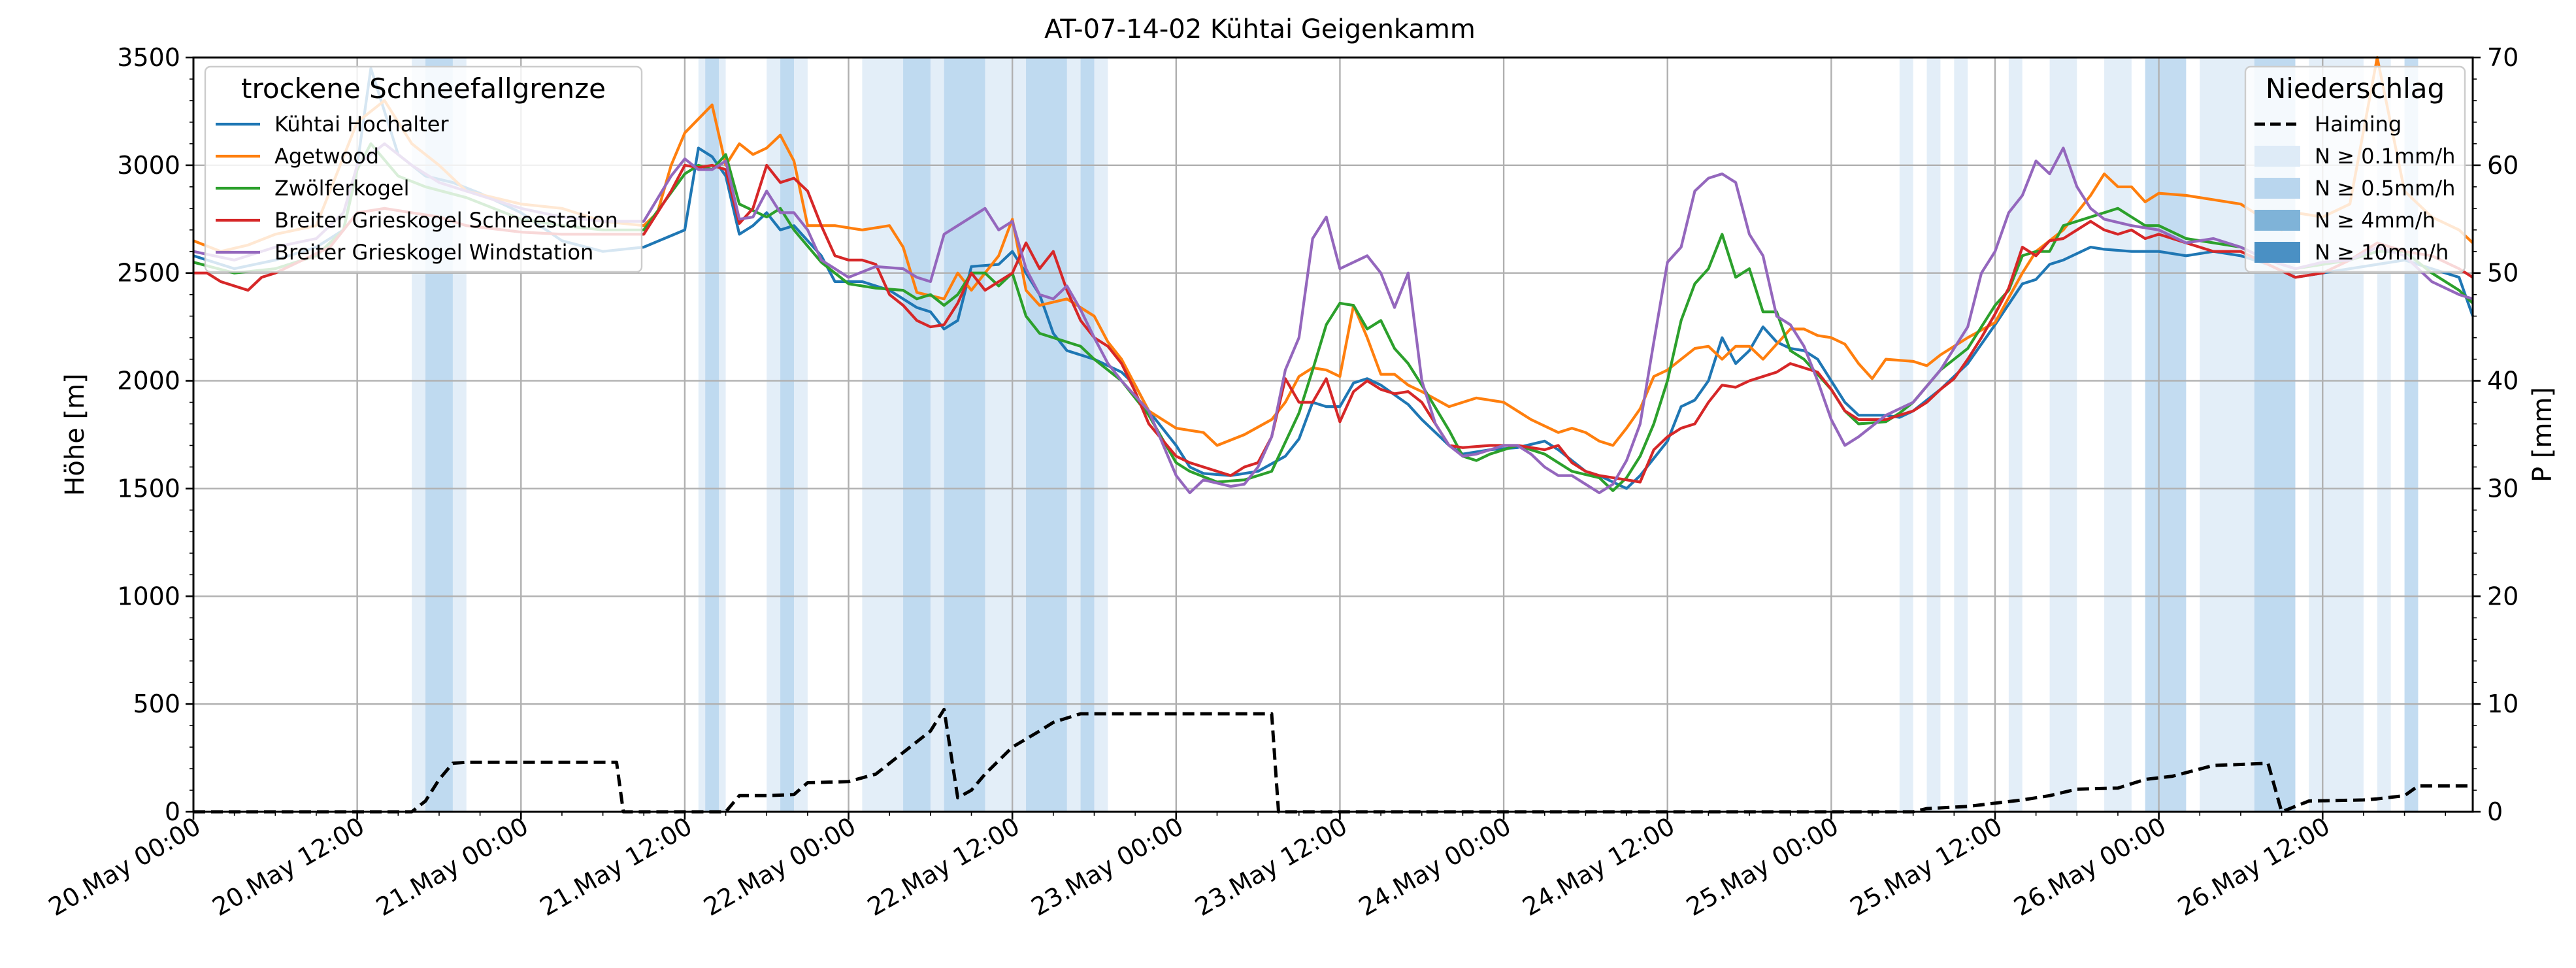 This screenshot has width=2576, height=968. I want to click on y-tick-label: 2500, so click(148, 273).